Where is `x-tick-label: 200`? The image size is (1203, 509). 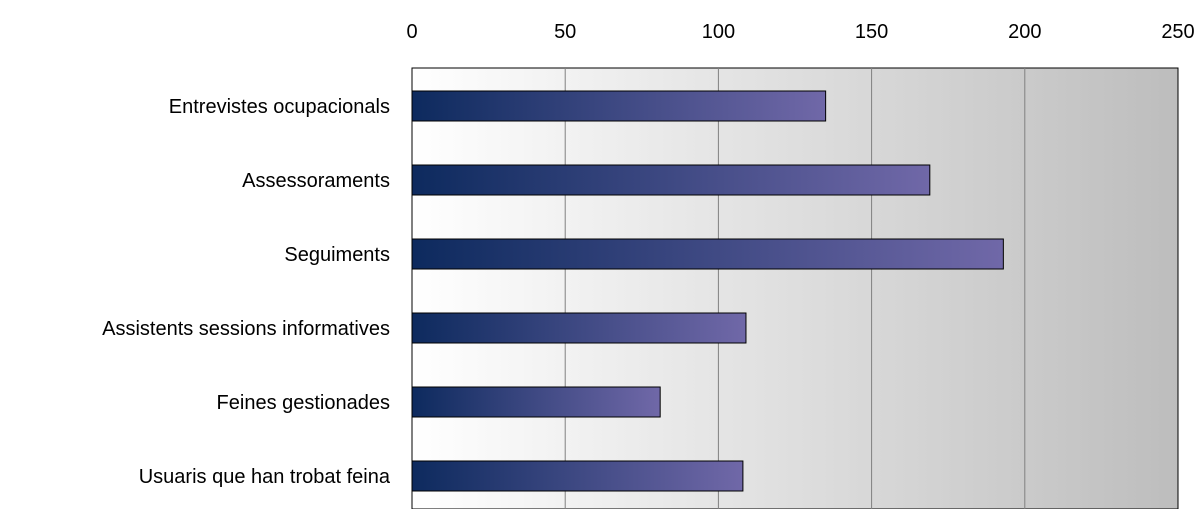
x-tick-label: 200 is located at coordinates (1024, 32).